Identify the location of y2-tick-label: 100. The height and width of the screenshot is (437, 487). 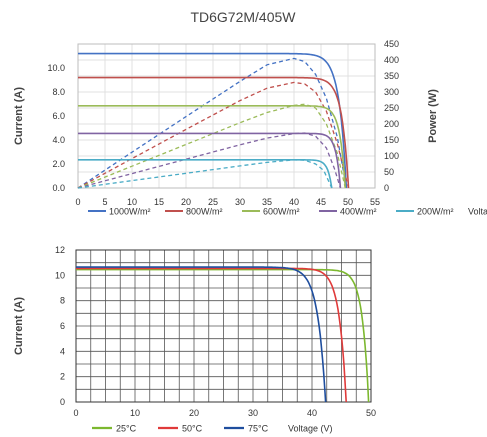
(391, 156).